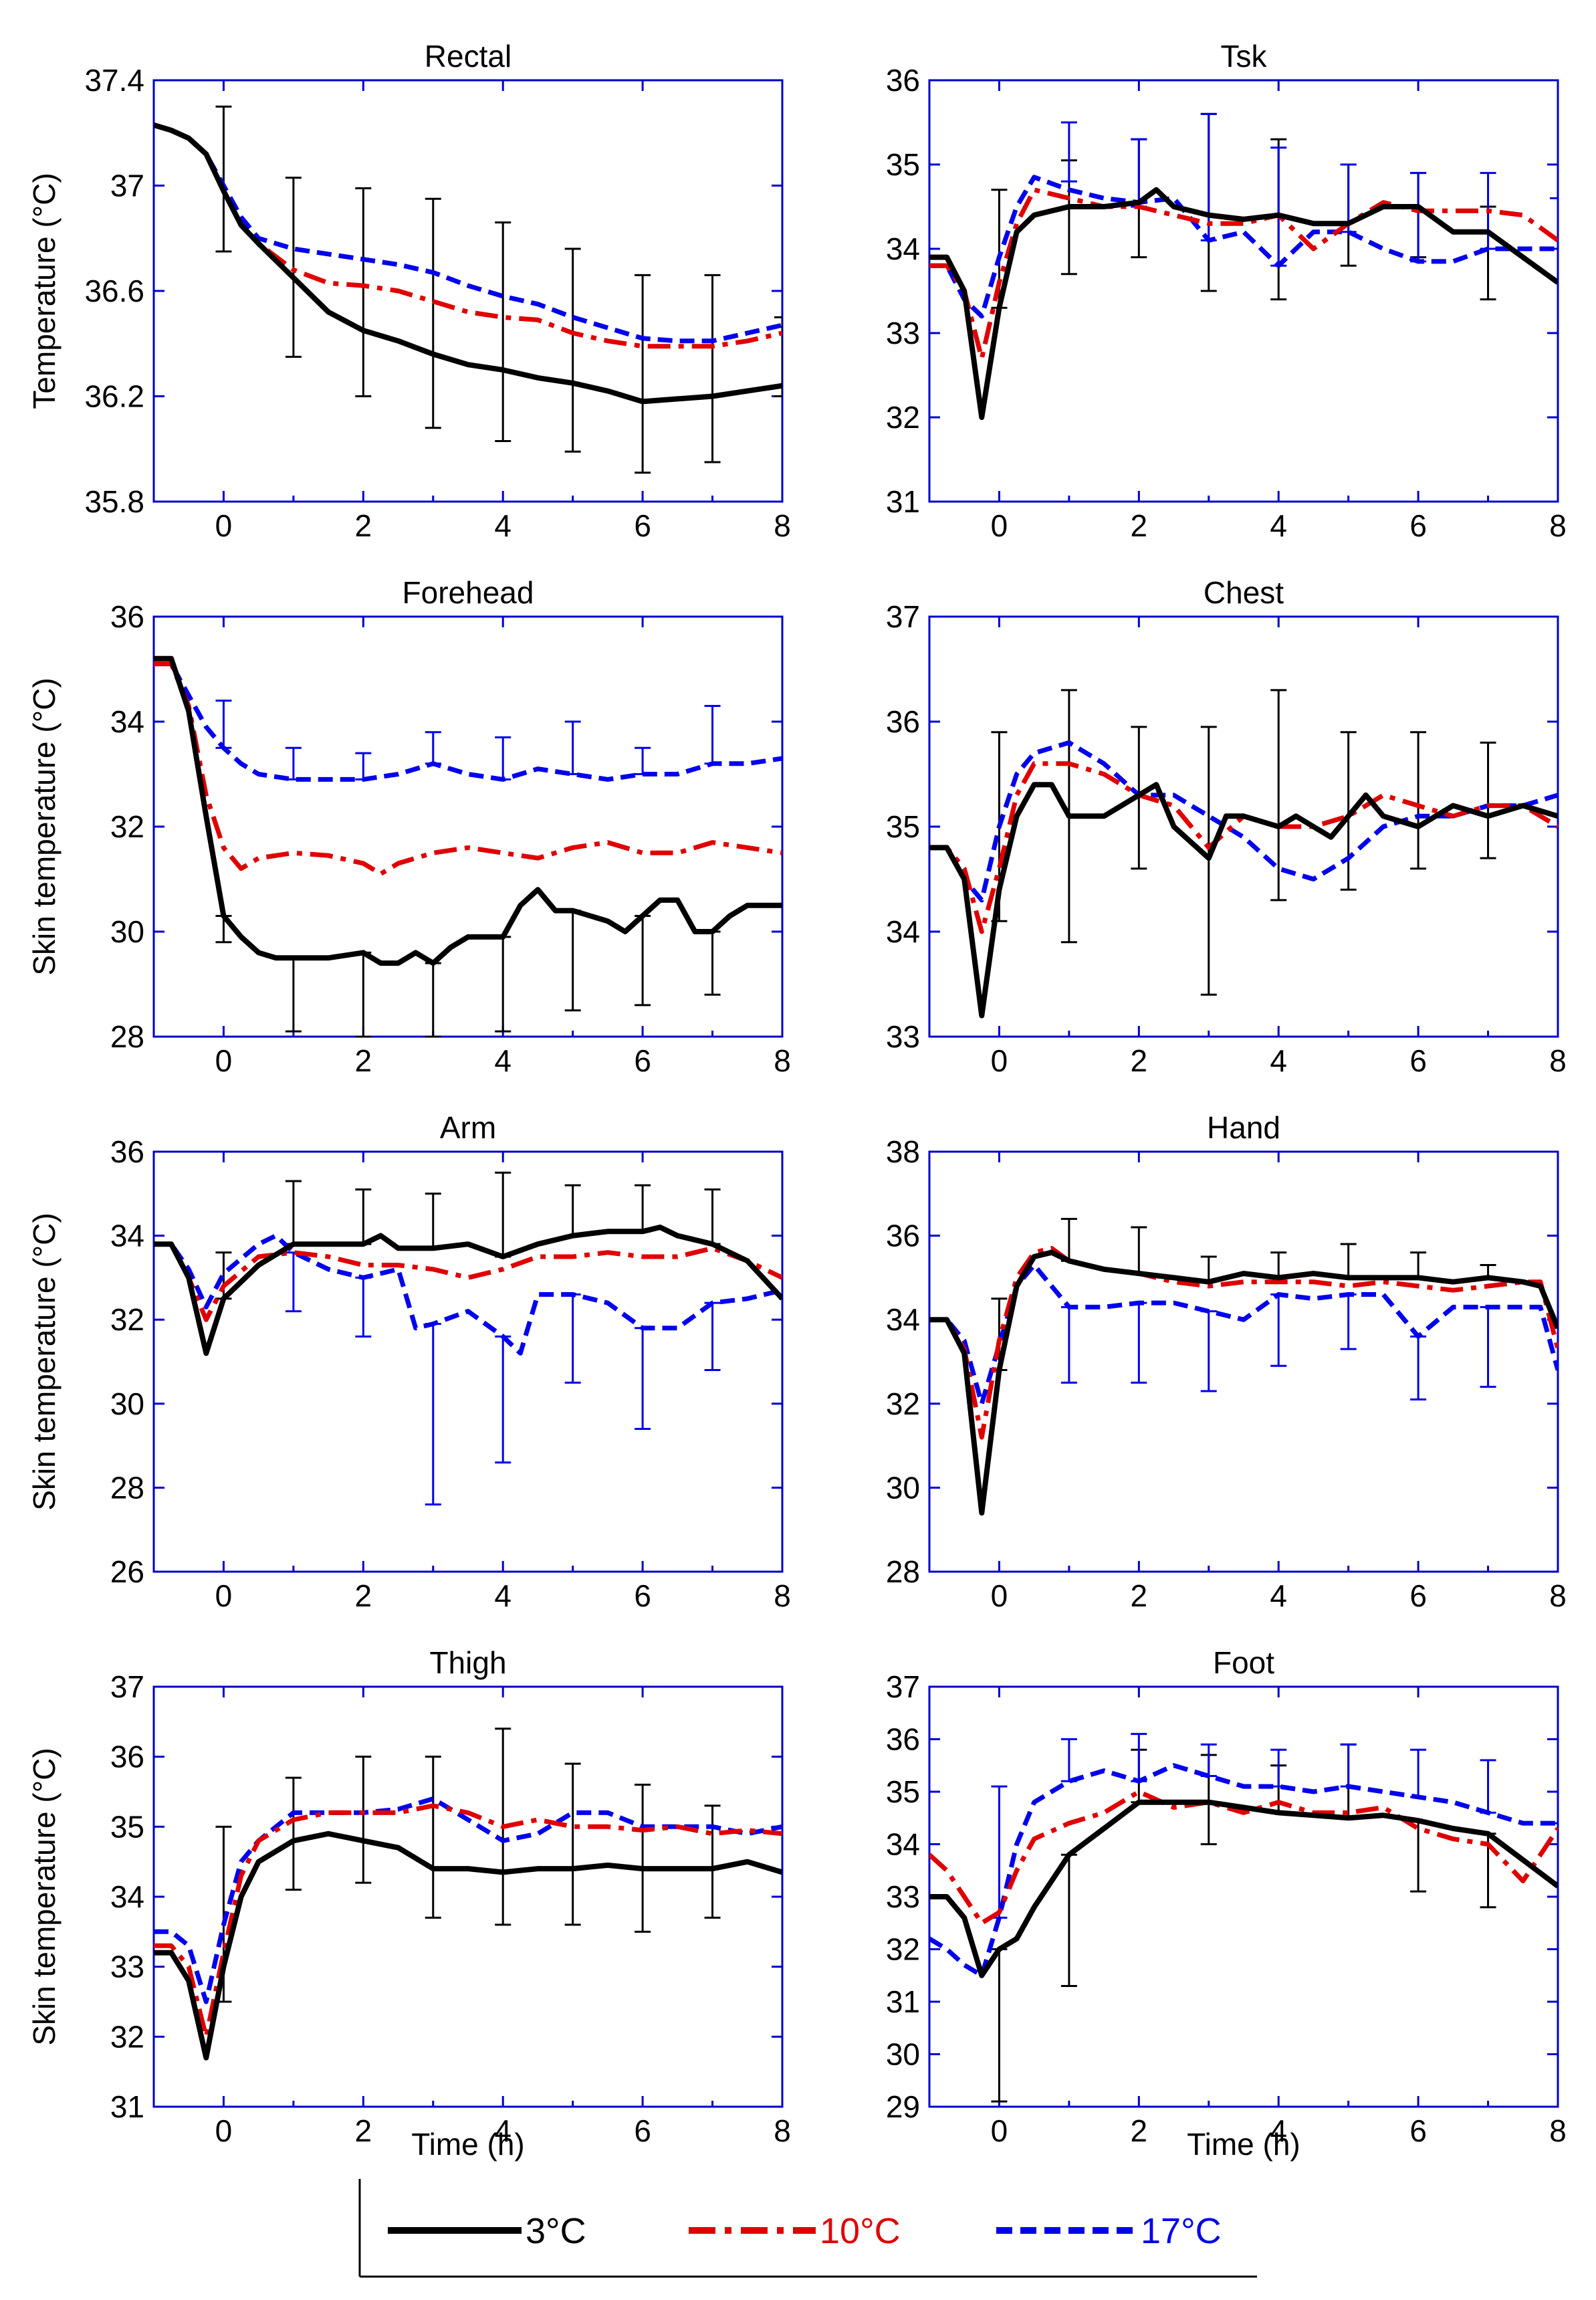 This screenshot has width=1596, height=2300. I want to click on panel-foot: 0 2 4 6 8 29 30 31 32 33 34 35 36 37 Foot Time (h), so click(1226, 1903).